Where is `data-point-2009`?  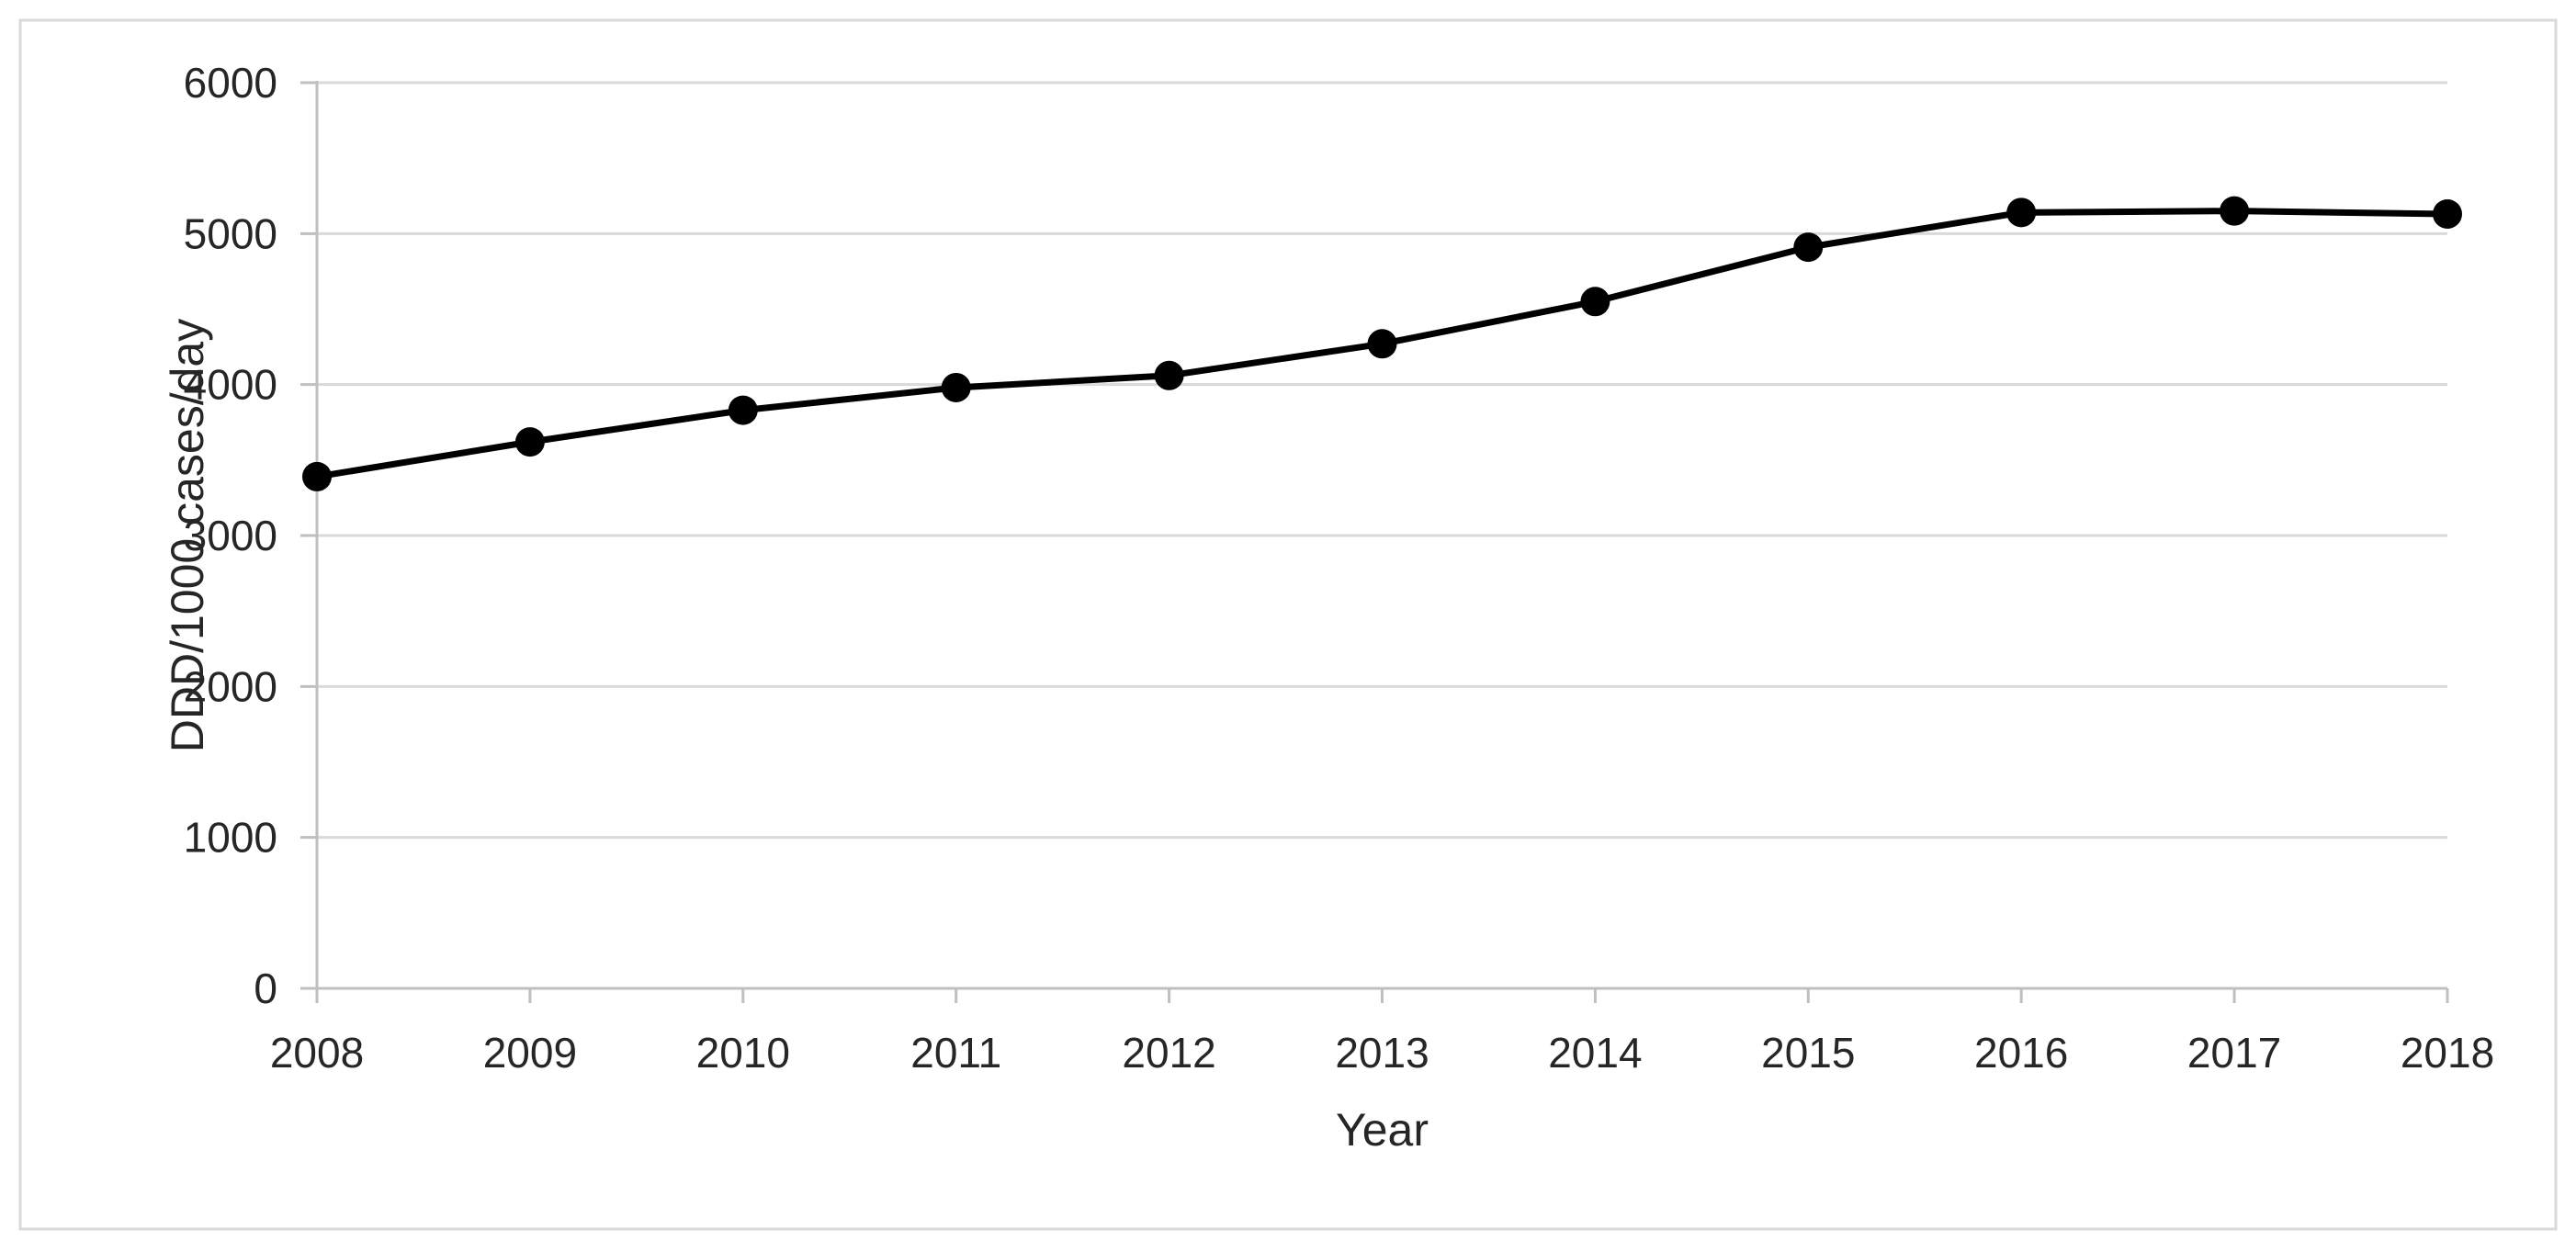 data-point-2009 is located at coordinates (529, 442).